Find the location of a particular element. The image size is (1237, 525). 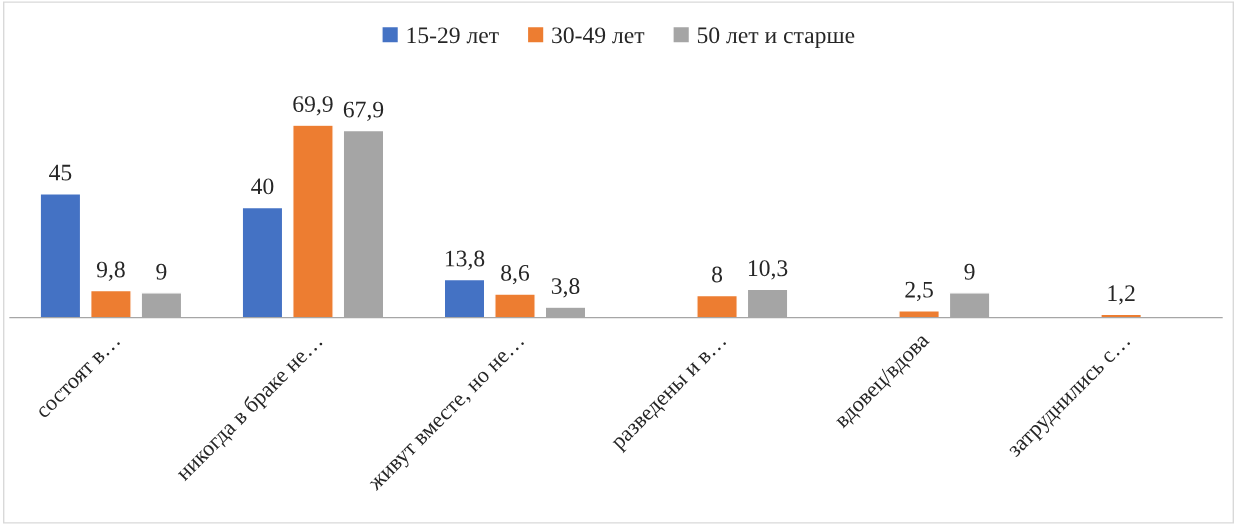

data-label: 3,8 is located at coordinates (565, 288).